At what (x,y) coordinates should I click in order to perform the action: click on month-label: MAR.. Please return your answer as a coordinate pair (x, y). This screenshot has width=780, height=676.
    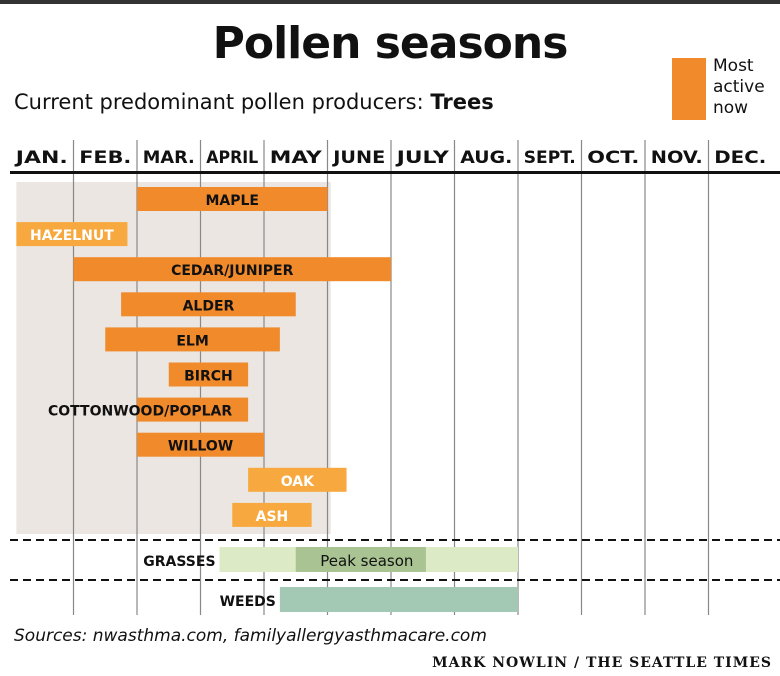
    Looking at the image, I should click on (169, 158).